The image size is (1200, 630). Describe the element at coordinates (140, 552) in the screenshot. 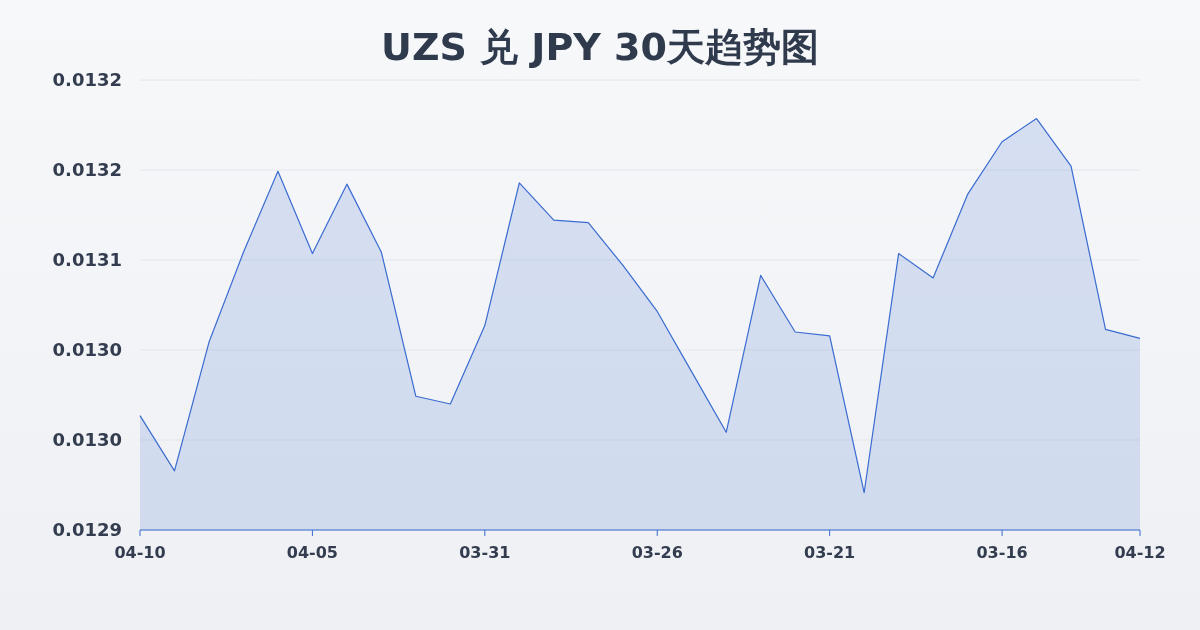

I see `x-tick-label: 04-10` at that location.